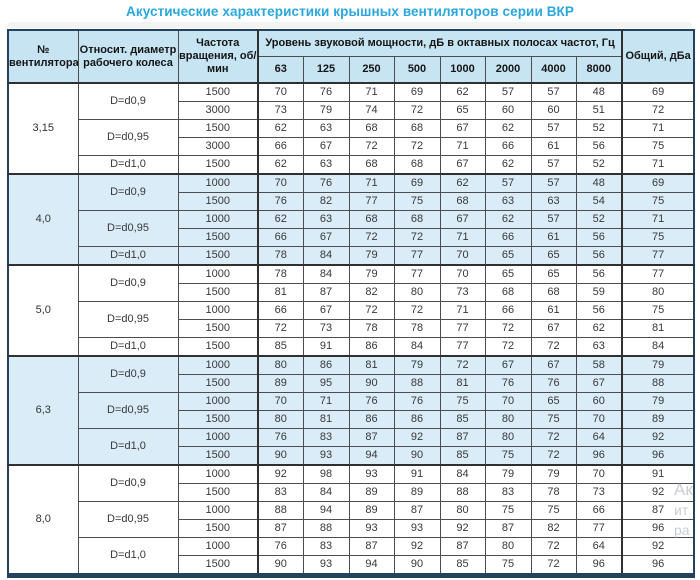 The height and width of the screenshot is (580, 700). Describe the element at coordinates (599, 292) in the screenshot. I see `spl-value-cell: 59` at that location.